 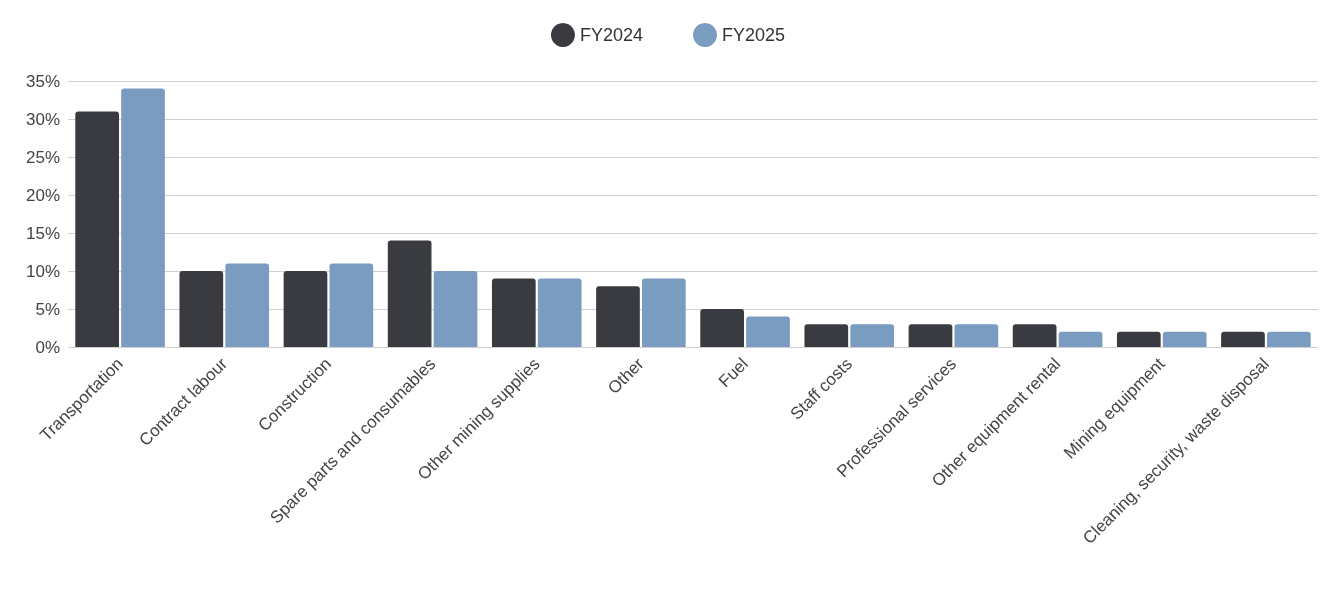 What do you see at coordinates (42, 157) in the screenshot?
I see `y-tick-label: 25%` at bounding box center [42, 157].